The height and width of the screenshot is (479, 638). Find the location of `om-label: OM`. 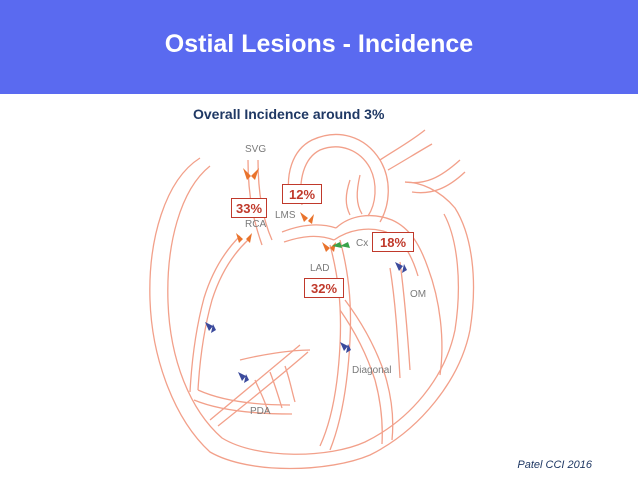

om-label: OM is located at coordinates (418, 294).